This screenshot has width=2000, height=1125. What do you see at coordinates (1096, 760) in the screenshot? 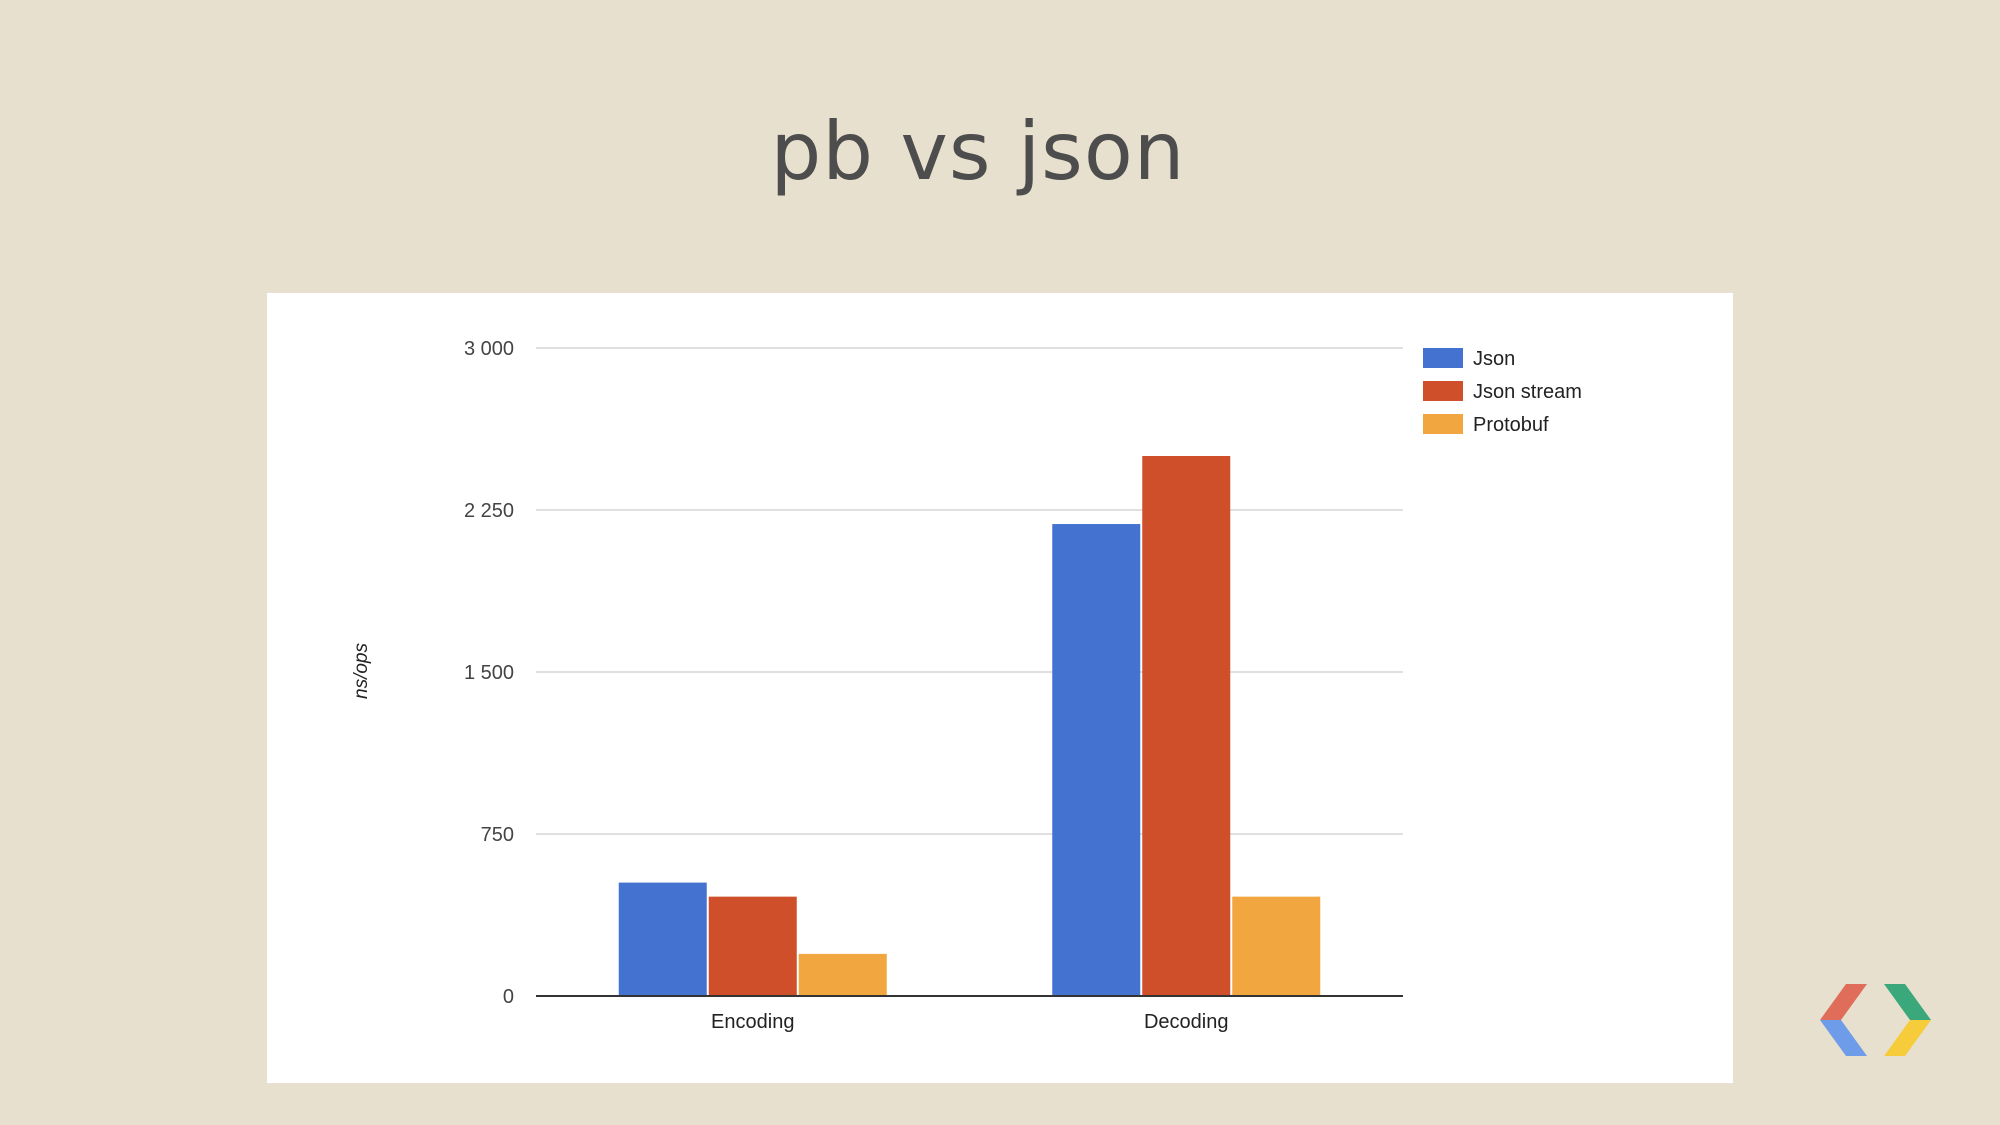
I see `bar-json-decoding` at bounding box center [1096, 760].